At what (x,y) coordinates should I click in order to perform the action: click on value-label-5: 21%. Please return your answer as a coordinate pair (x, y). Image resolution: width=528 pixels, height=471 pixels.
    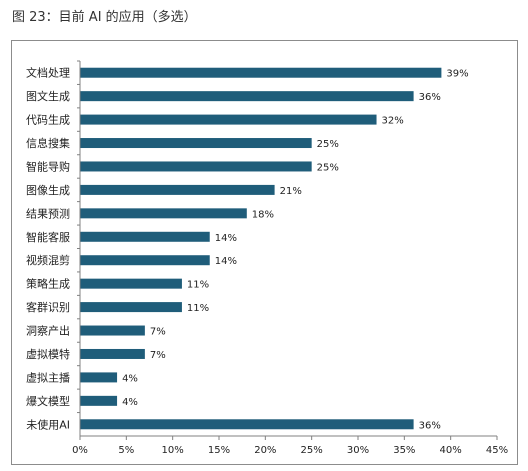
    Looking at the image, I should click on (291, 191).